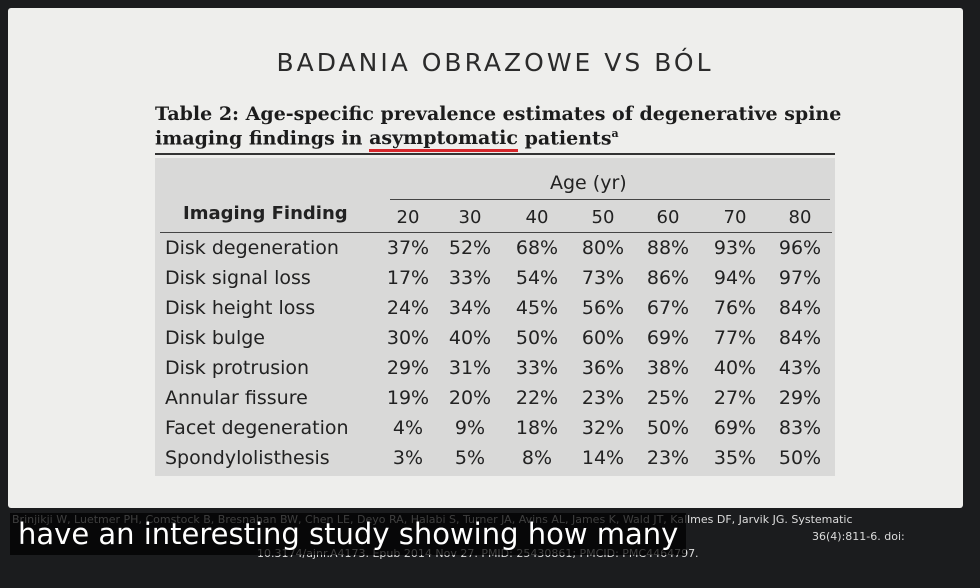  I want to click on table-cell: 83%, so click(800, 428).